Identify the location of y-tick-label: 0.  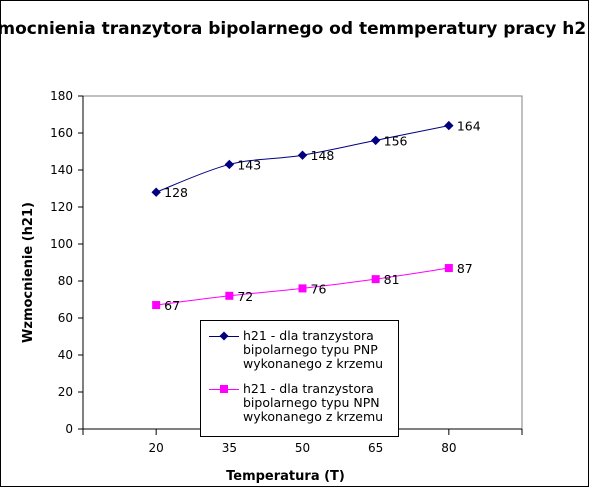
(69, 429).